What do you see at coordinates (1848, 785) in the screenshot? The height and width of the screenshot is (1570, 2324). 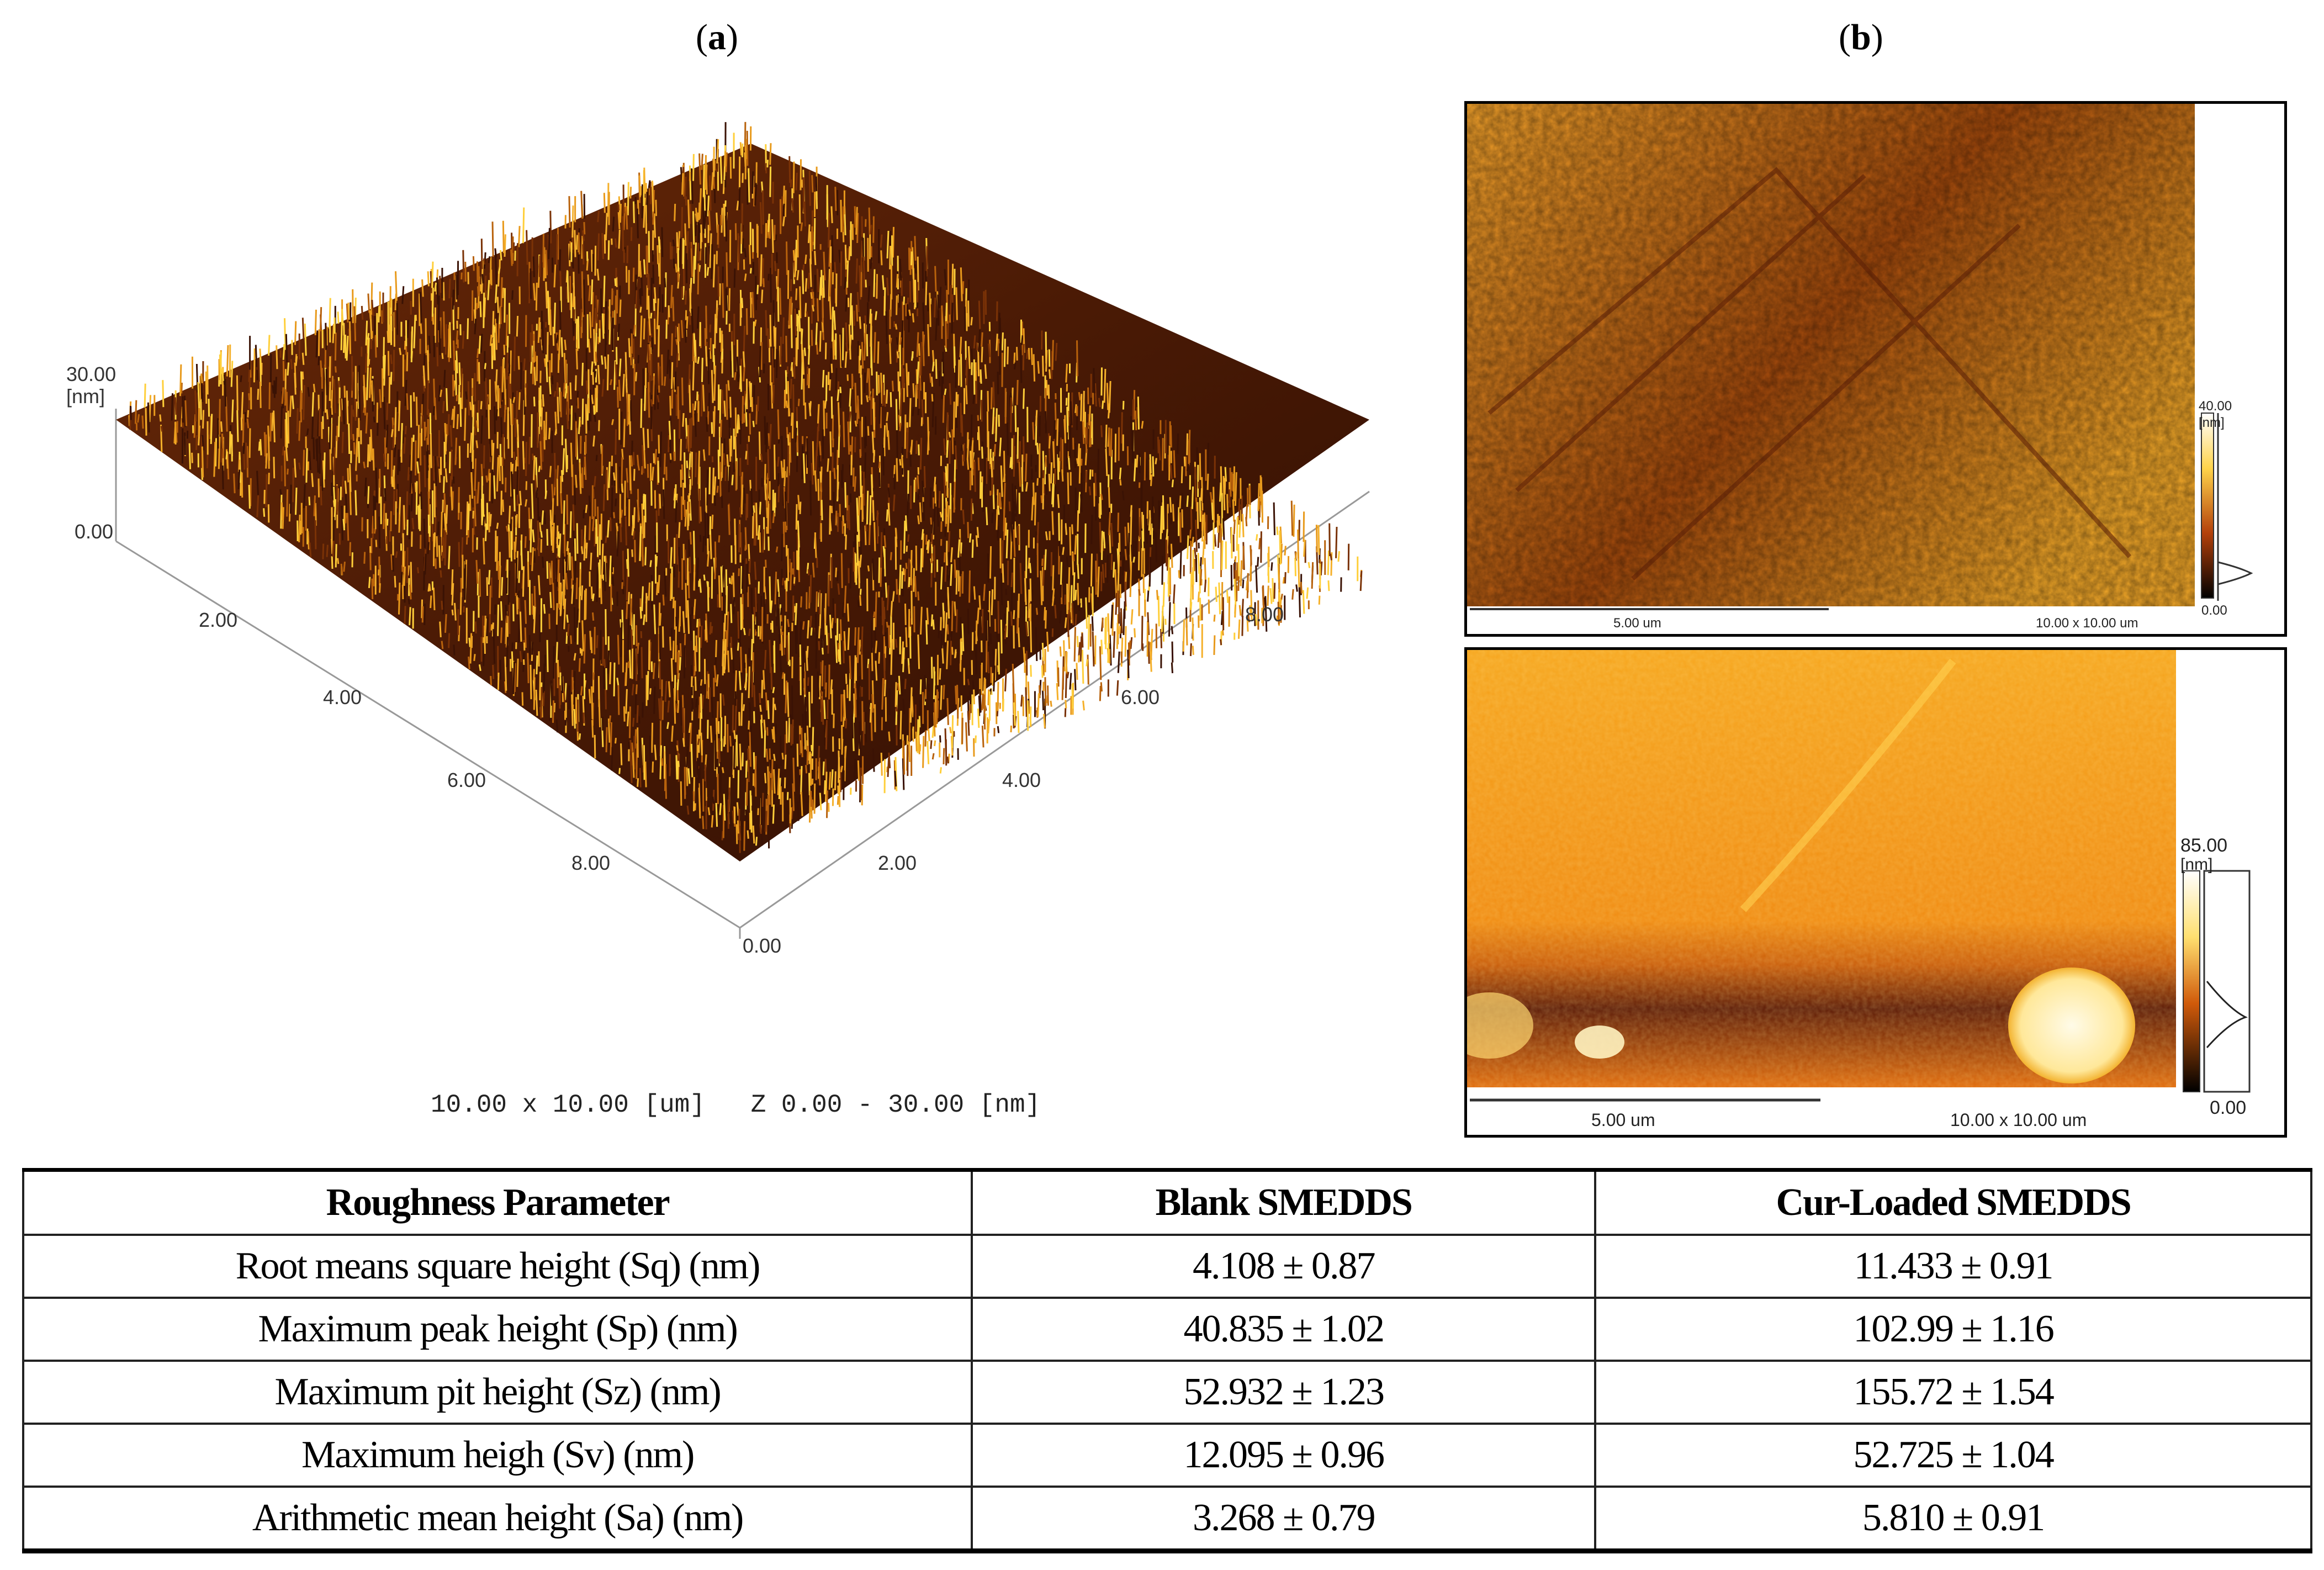 I see `afm-bottom-streak` at bounding box center [1848, 785].